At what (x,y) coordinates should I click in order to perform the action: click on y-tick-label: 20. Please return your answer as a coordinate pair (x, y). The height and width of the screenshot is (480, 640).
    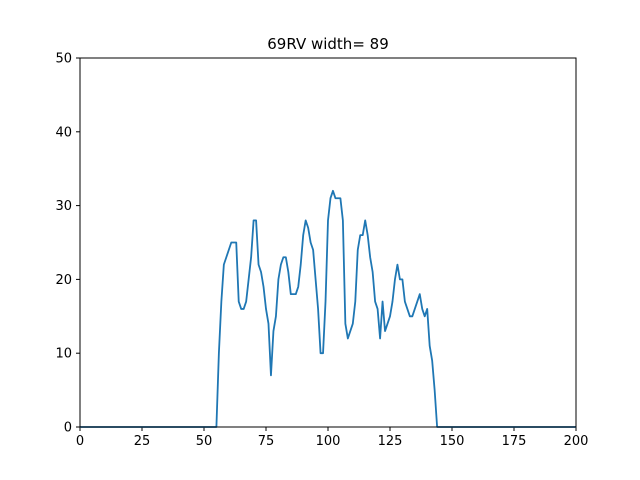
    Looking at the image, I should click on (63, 280).